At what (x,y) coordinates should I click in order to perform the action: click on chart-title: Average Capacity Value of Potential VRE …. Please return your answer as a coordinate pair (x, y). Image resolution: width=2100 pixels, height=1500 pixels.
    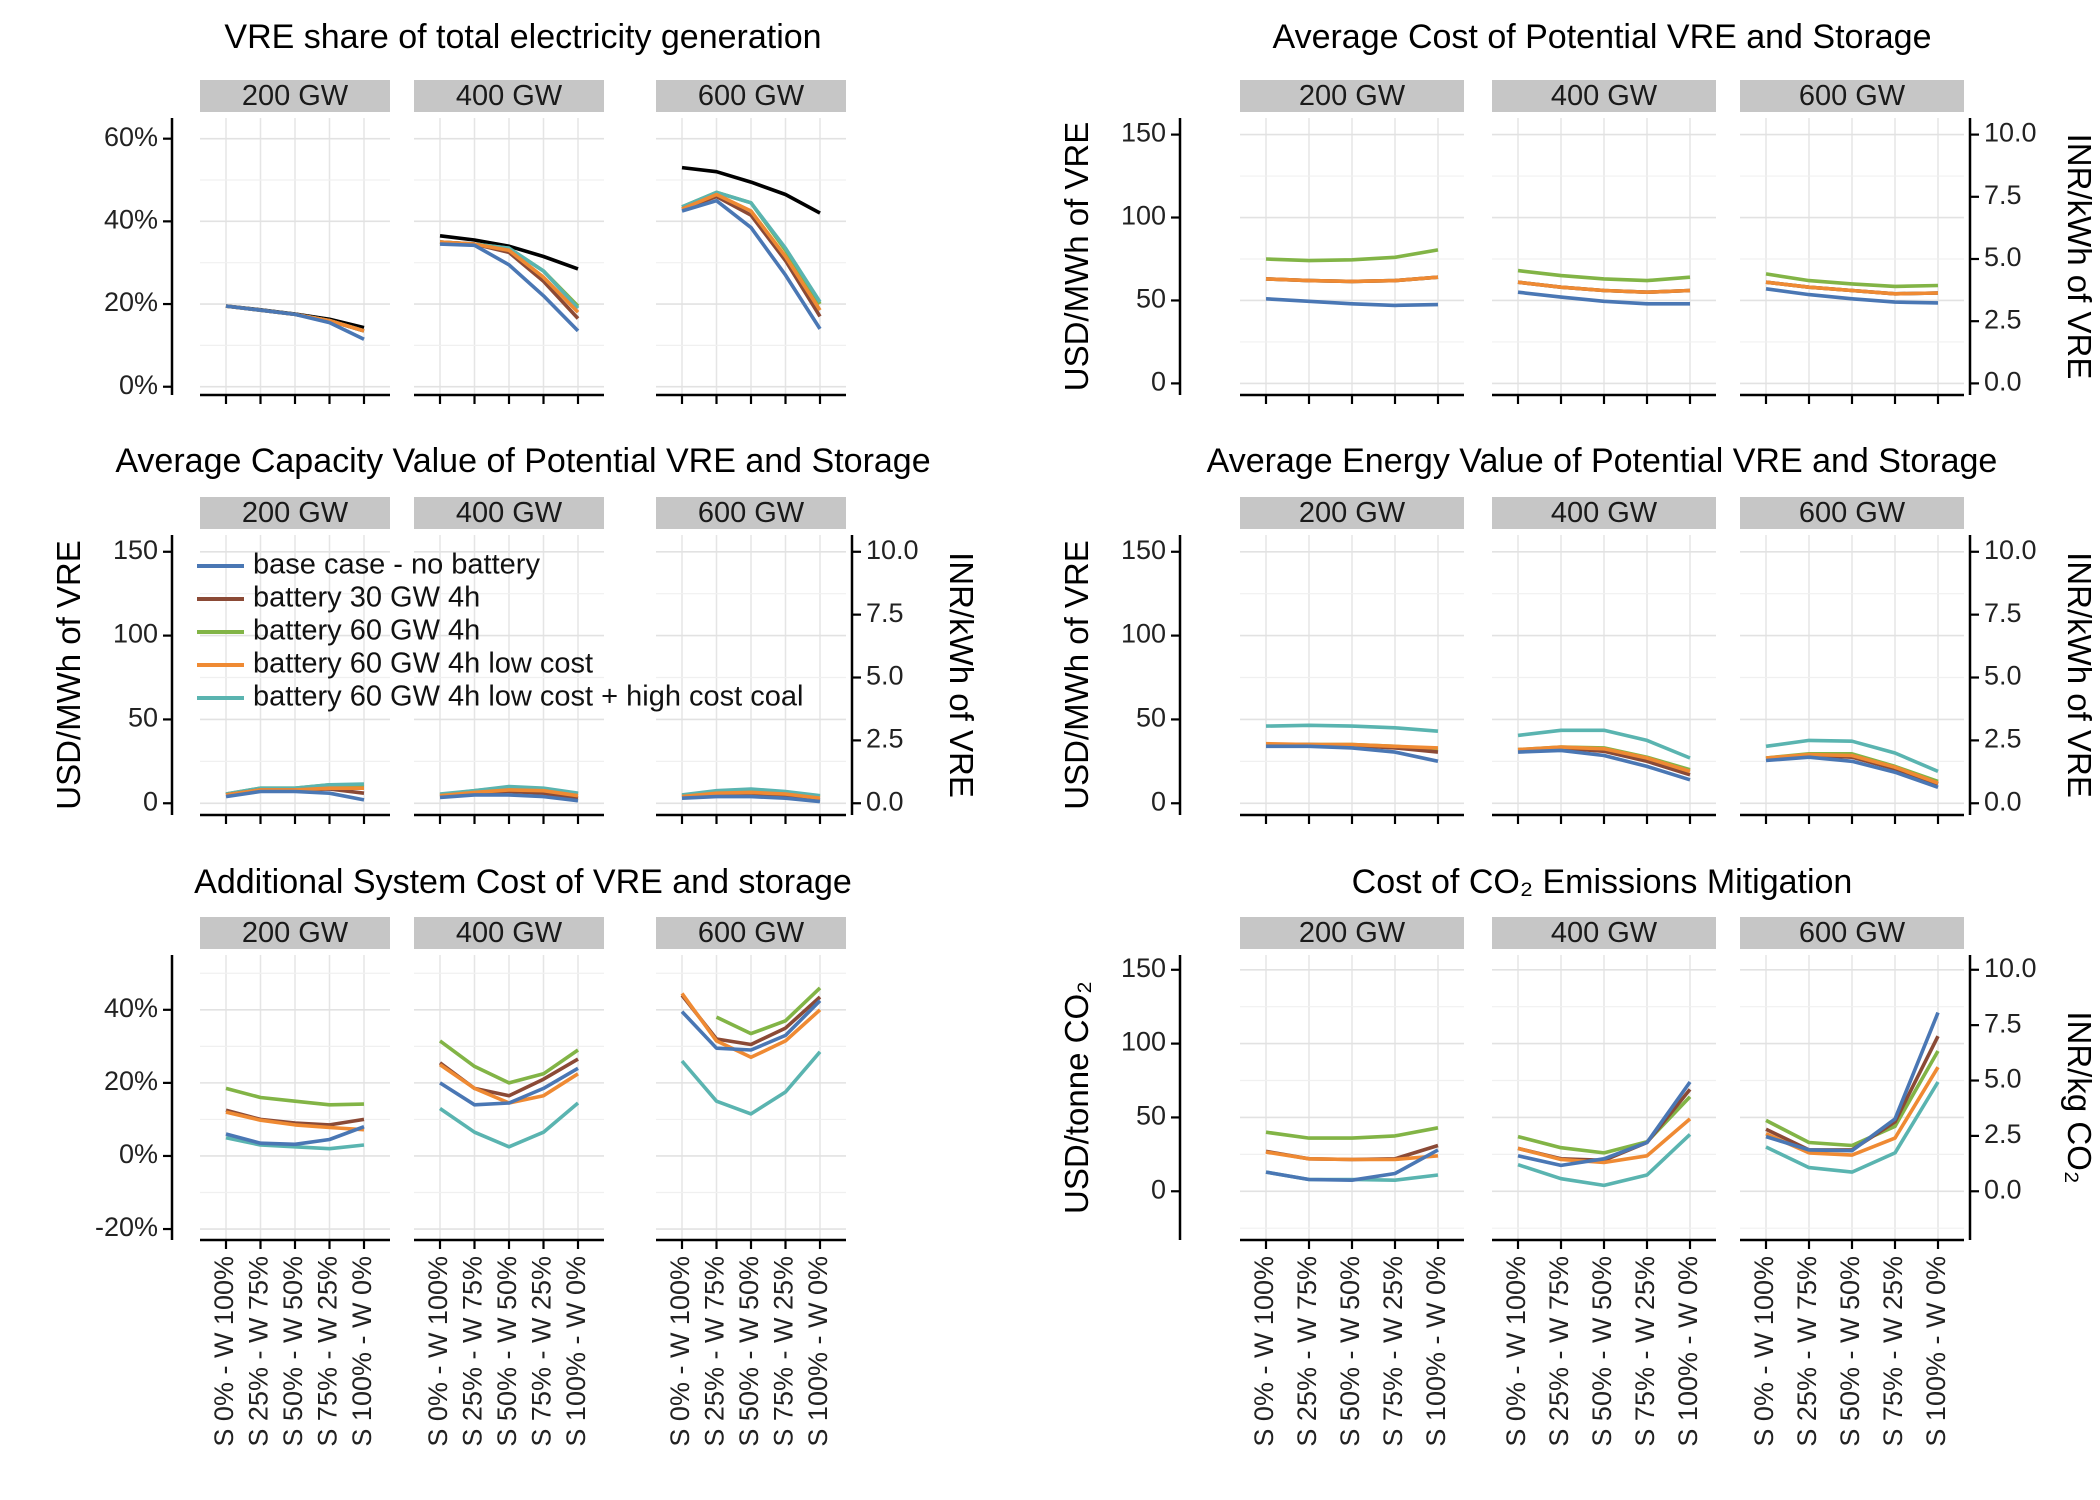
    Looking at the image, I should click on (522, 461).